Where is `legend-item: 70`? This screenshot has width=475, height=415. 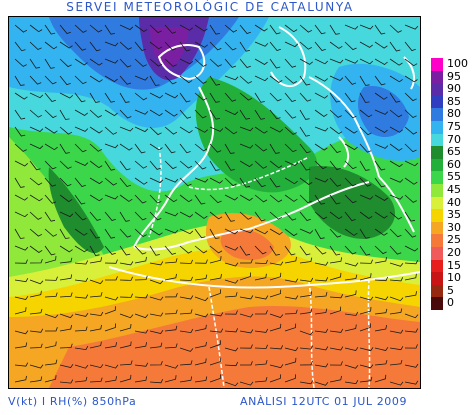
legend-item: 70 is located at coordinates (453, 139).